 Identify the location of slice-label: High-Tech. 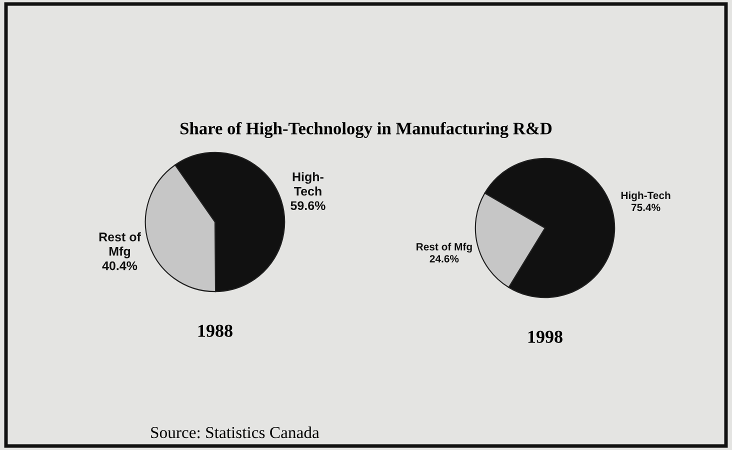
(645, 196).